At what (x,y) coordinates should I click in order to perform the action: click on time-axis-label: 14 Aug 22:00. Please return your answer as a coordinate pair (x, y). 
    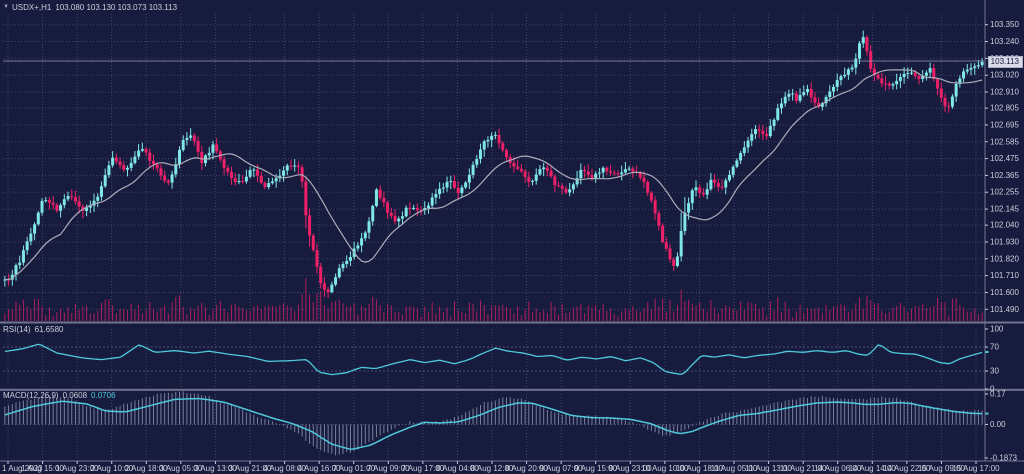
    Looking at the image, I should click on (907, 468).